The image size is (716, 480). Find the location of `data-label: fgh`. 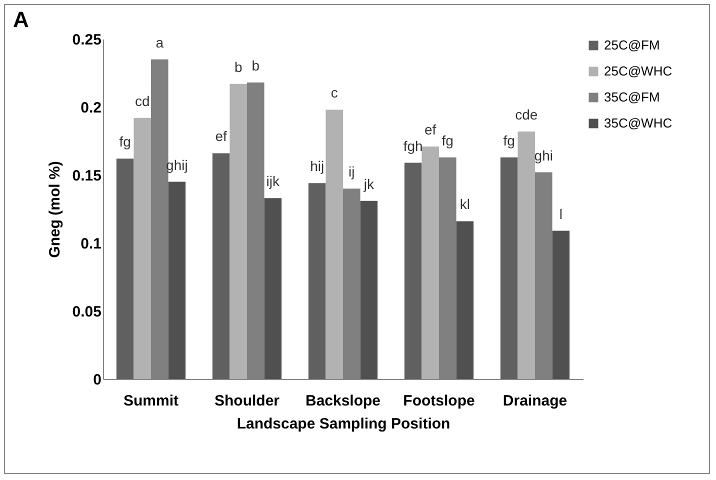

data-label: fgh is located at coordinates (413, 146).